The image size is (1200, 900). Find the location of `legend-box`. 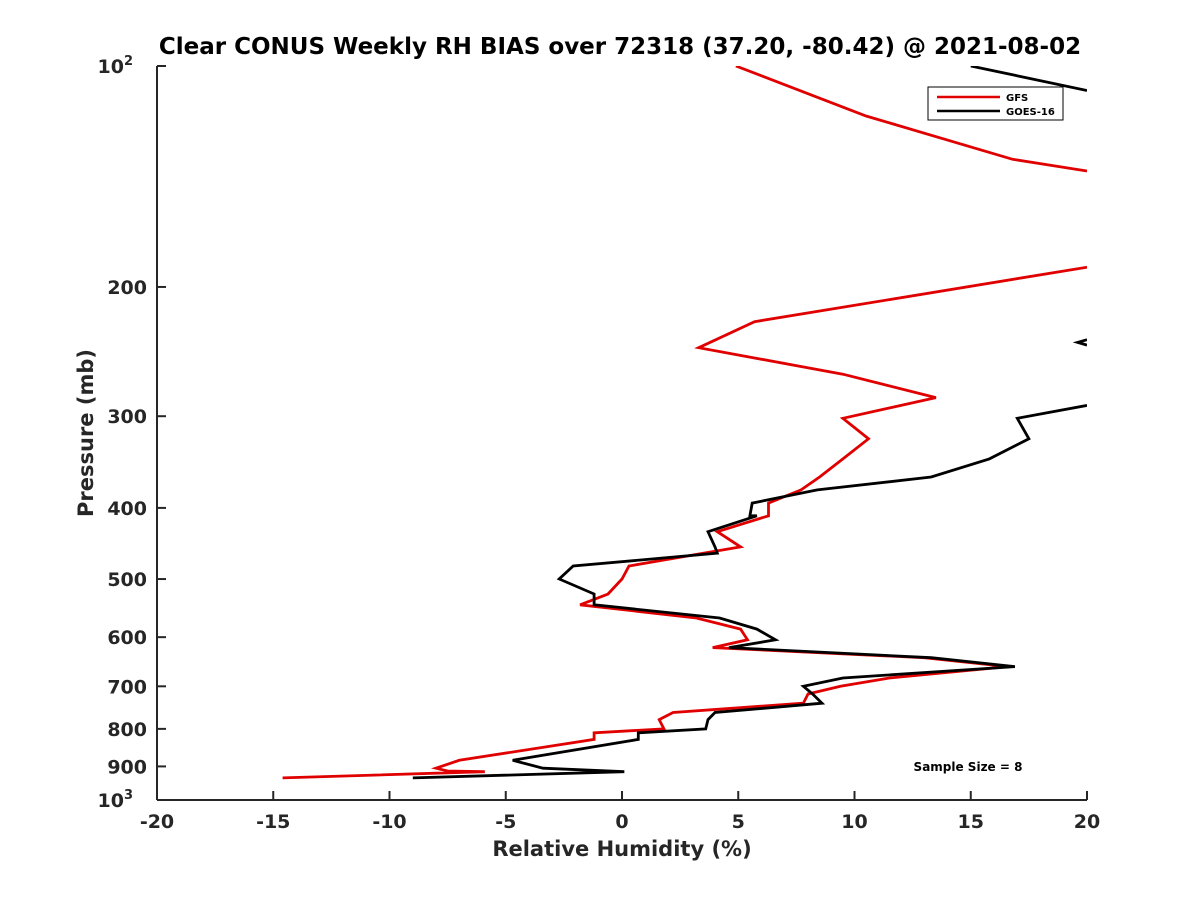

legend-box is located at coordinates (995, 103).